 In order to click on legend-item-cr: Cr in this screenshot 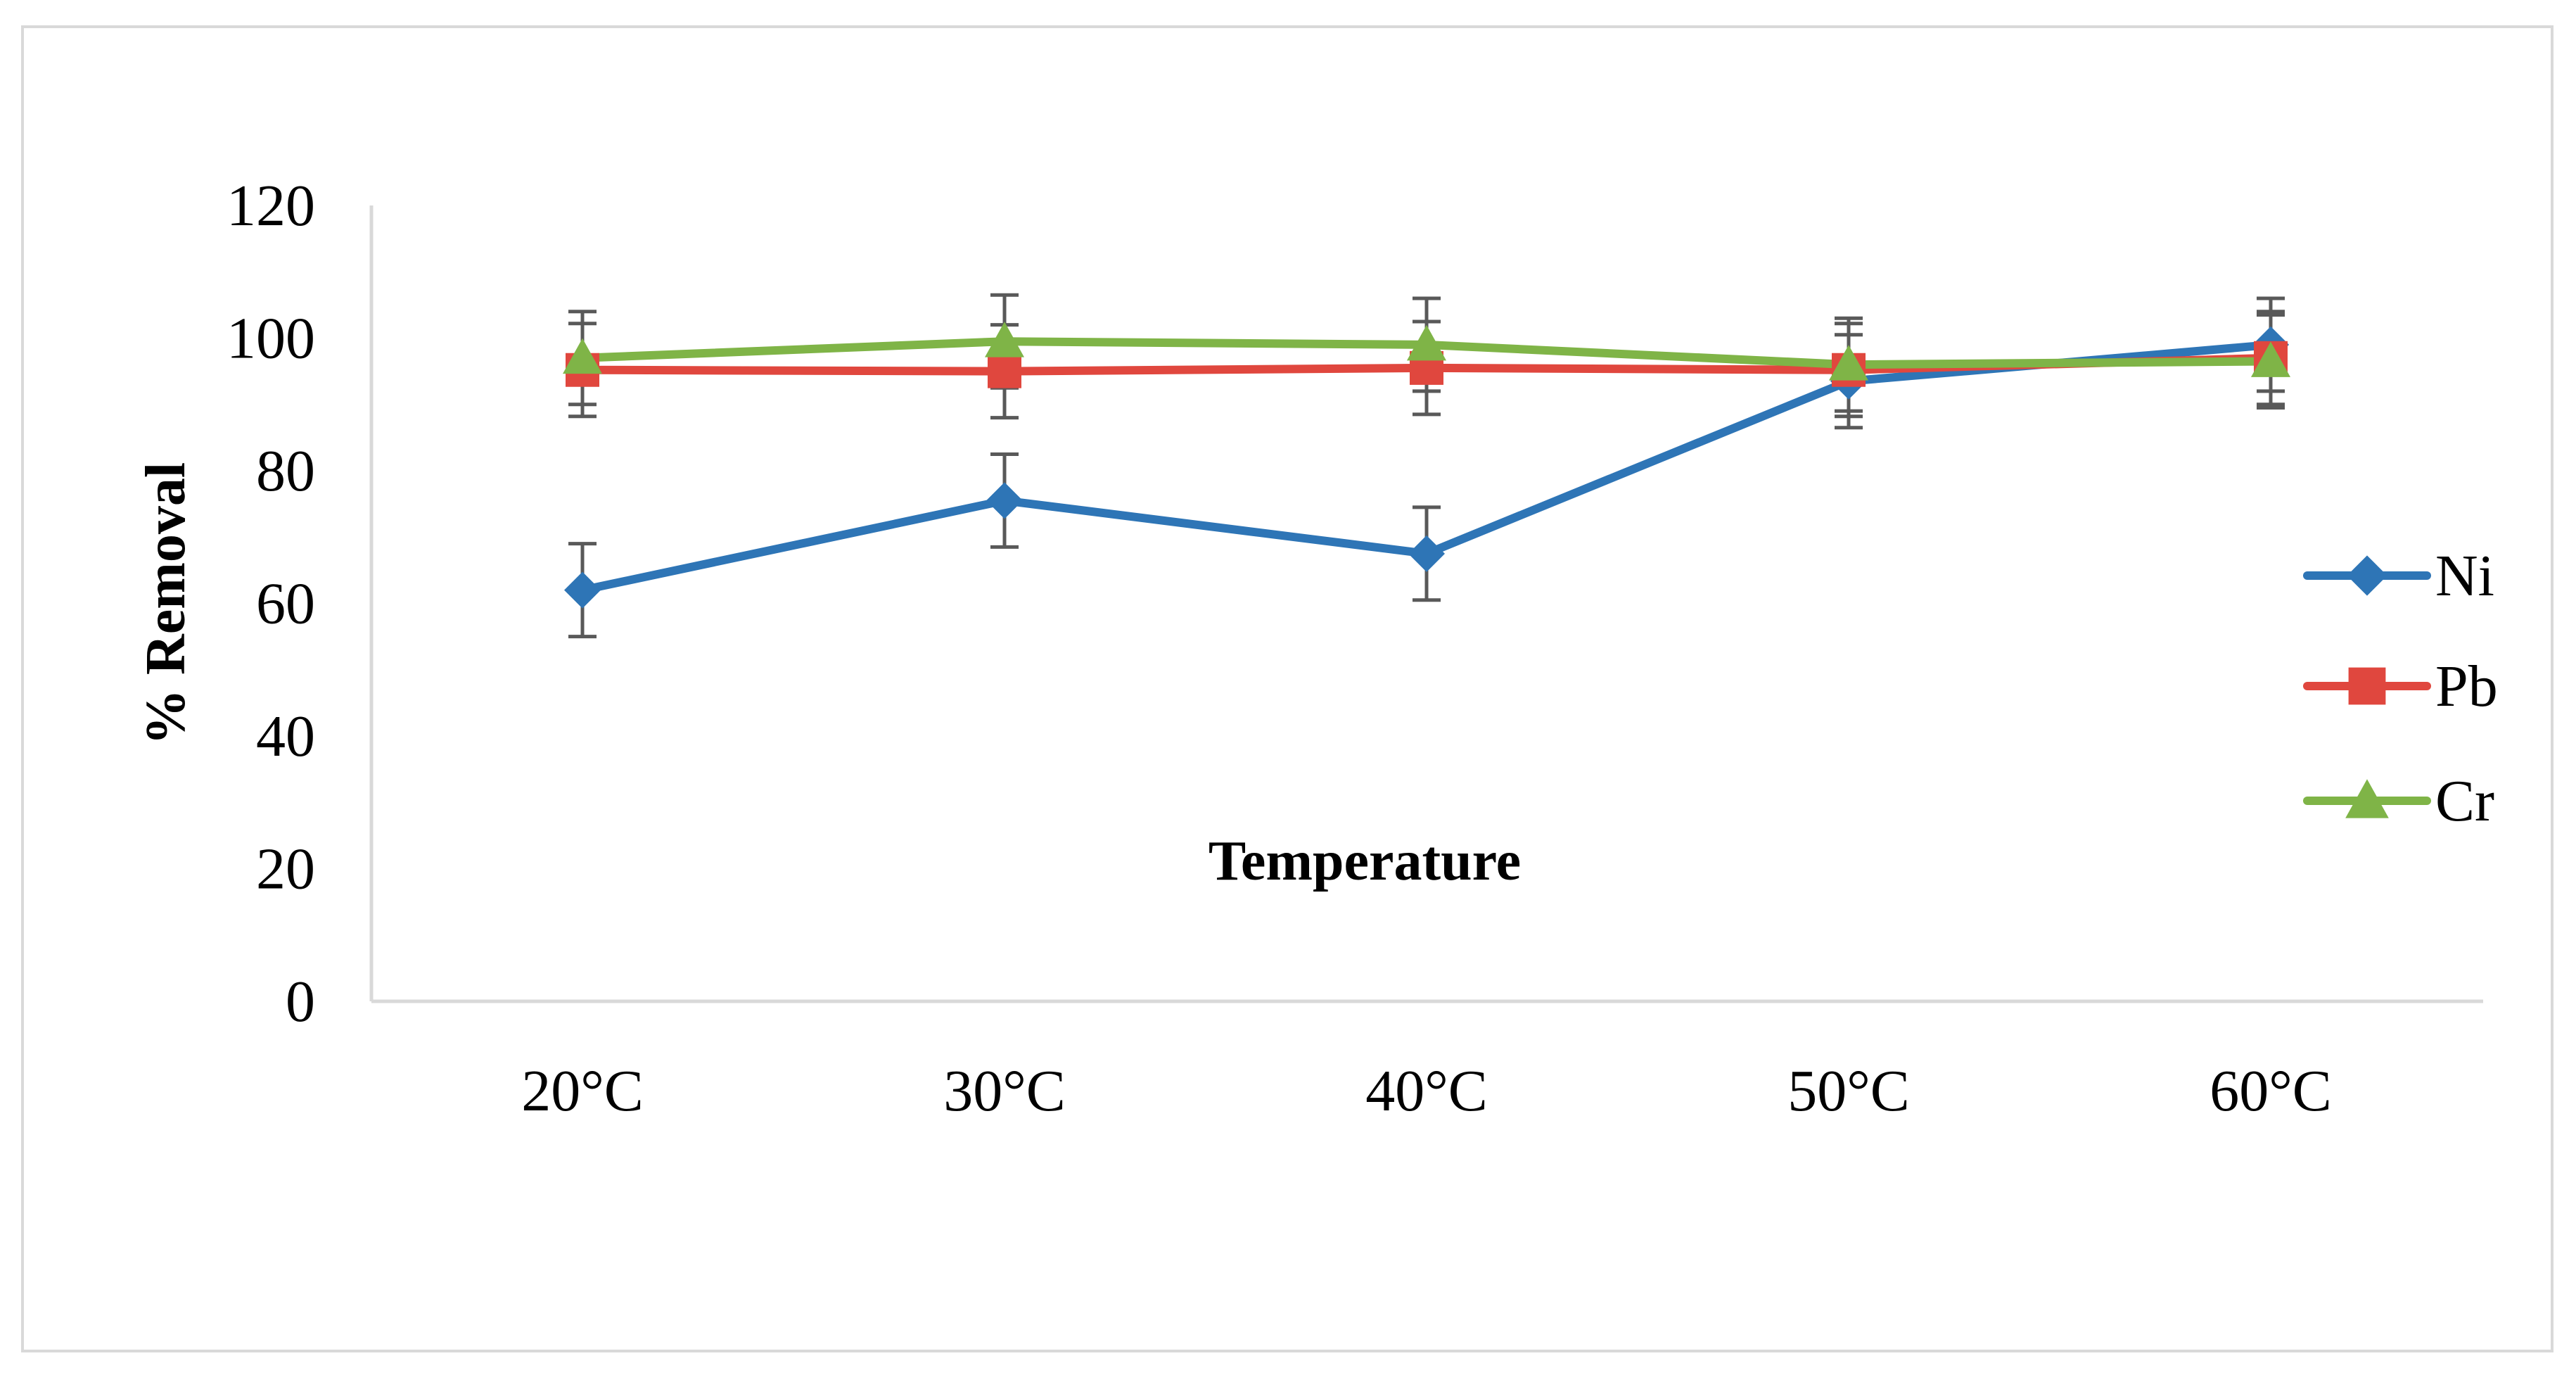, I will do `click(2398, 801)`.